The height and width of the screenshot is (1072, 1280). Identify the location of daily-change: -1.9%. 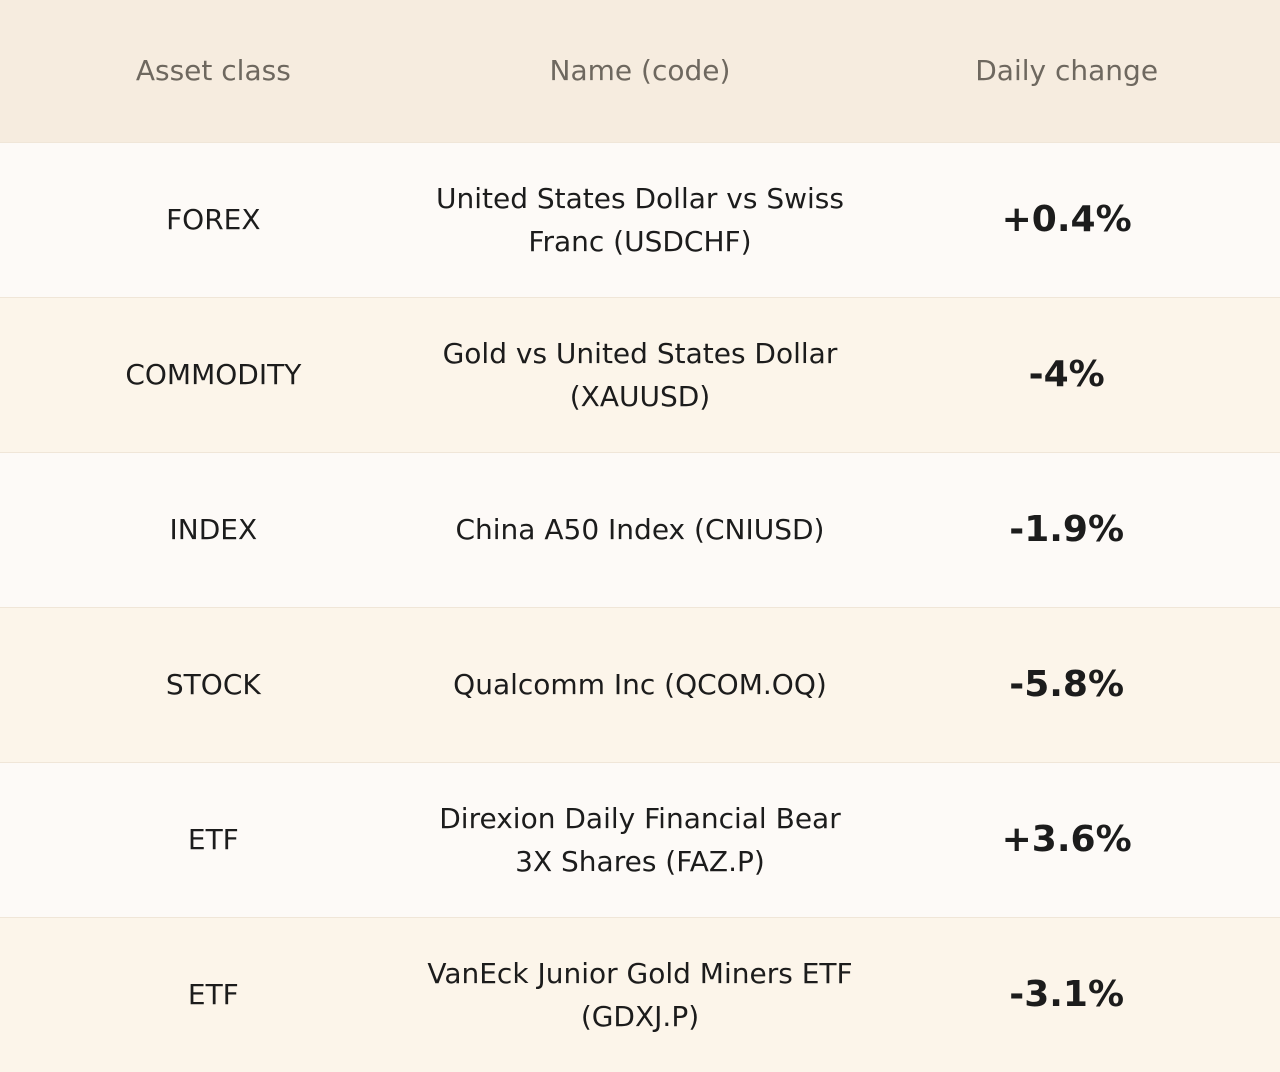
(1067, 529).